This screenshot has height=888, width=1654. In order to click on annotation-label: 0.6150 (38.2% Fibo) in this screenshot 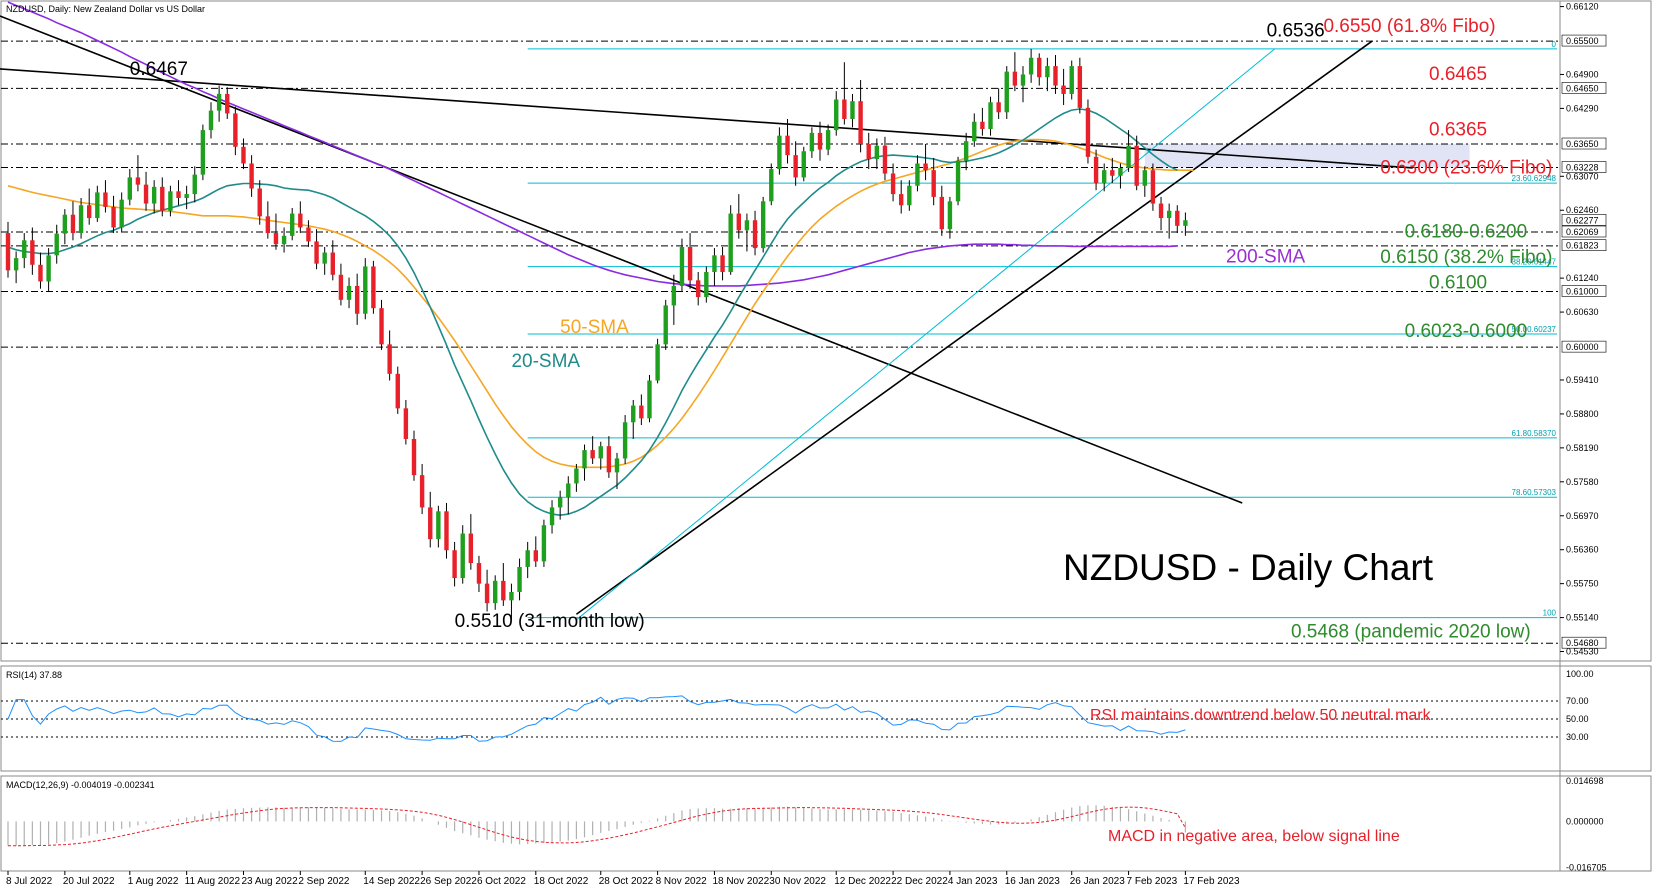, I will do `click(1466, 257)`.